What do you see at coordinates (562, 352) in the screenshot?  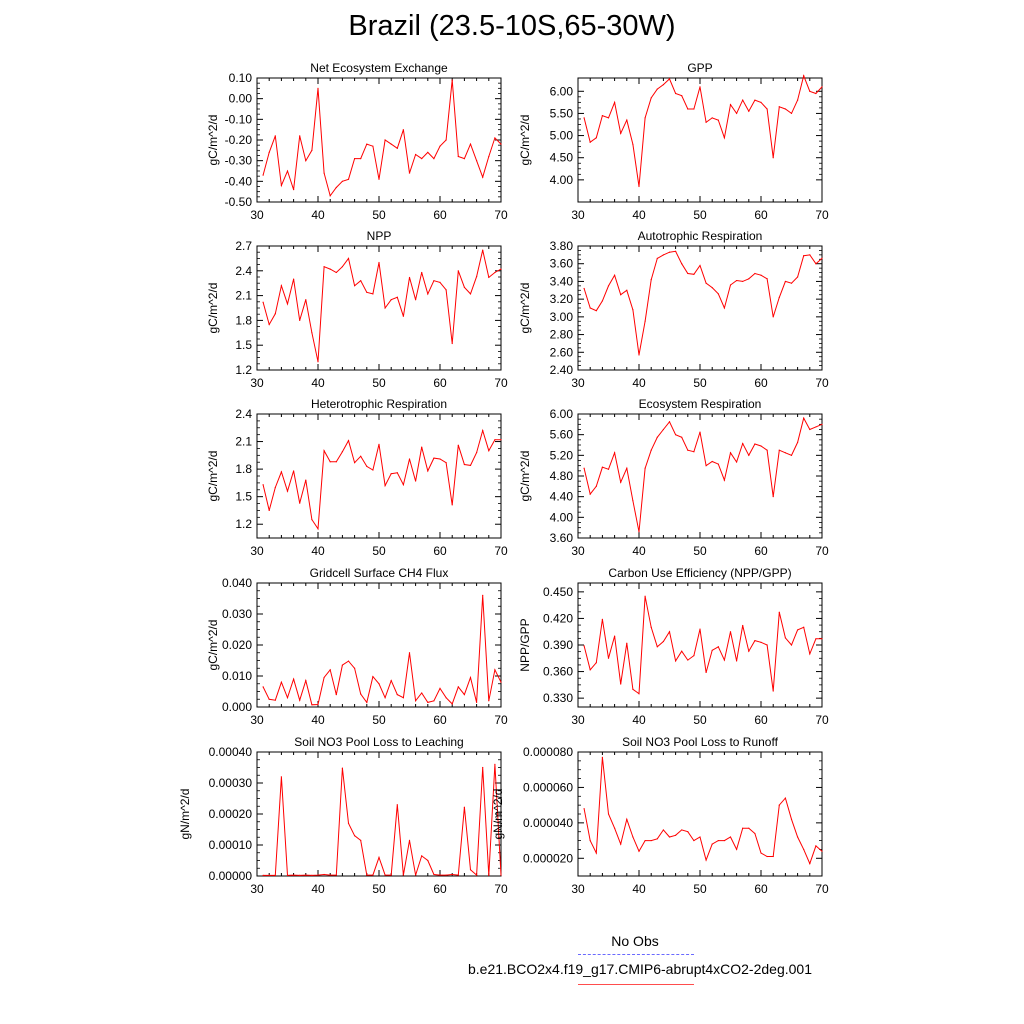 I see `y-tick-label: 2.60` at bounding box center [562, 352].